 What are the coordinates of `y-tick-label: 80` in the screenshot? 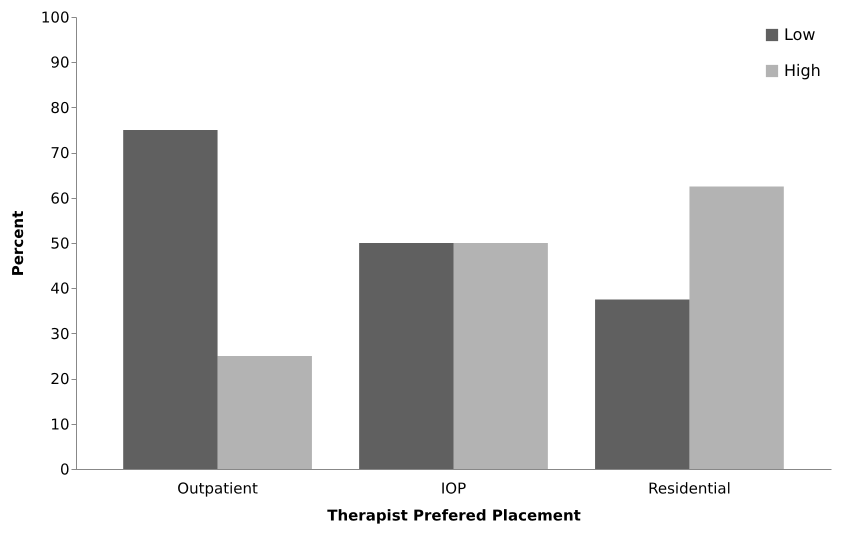 It's located at (60, 107).